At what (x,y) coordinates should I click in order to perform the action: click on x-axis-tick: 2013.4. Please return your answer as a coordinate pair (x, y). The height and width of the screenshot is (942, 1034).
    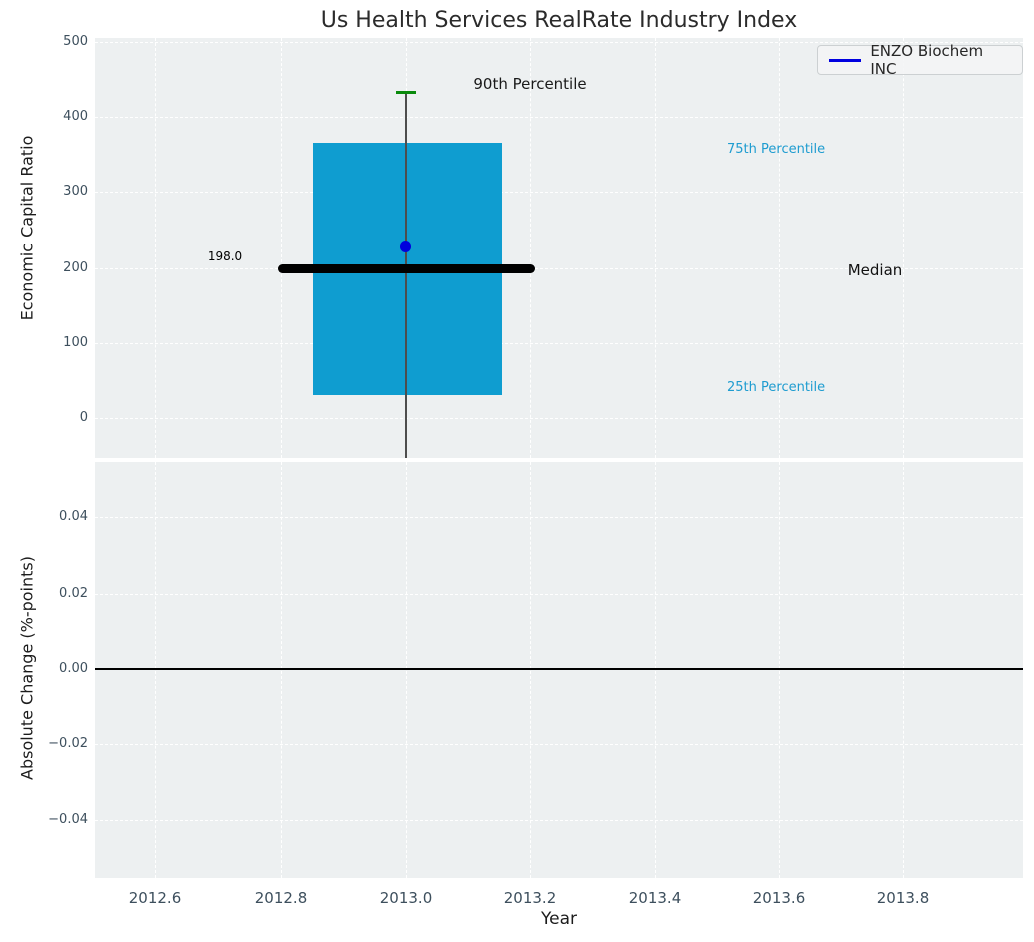
    Looking at the image, I should click on (655, 898).